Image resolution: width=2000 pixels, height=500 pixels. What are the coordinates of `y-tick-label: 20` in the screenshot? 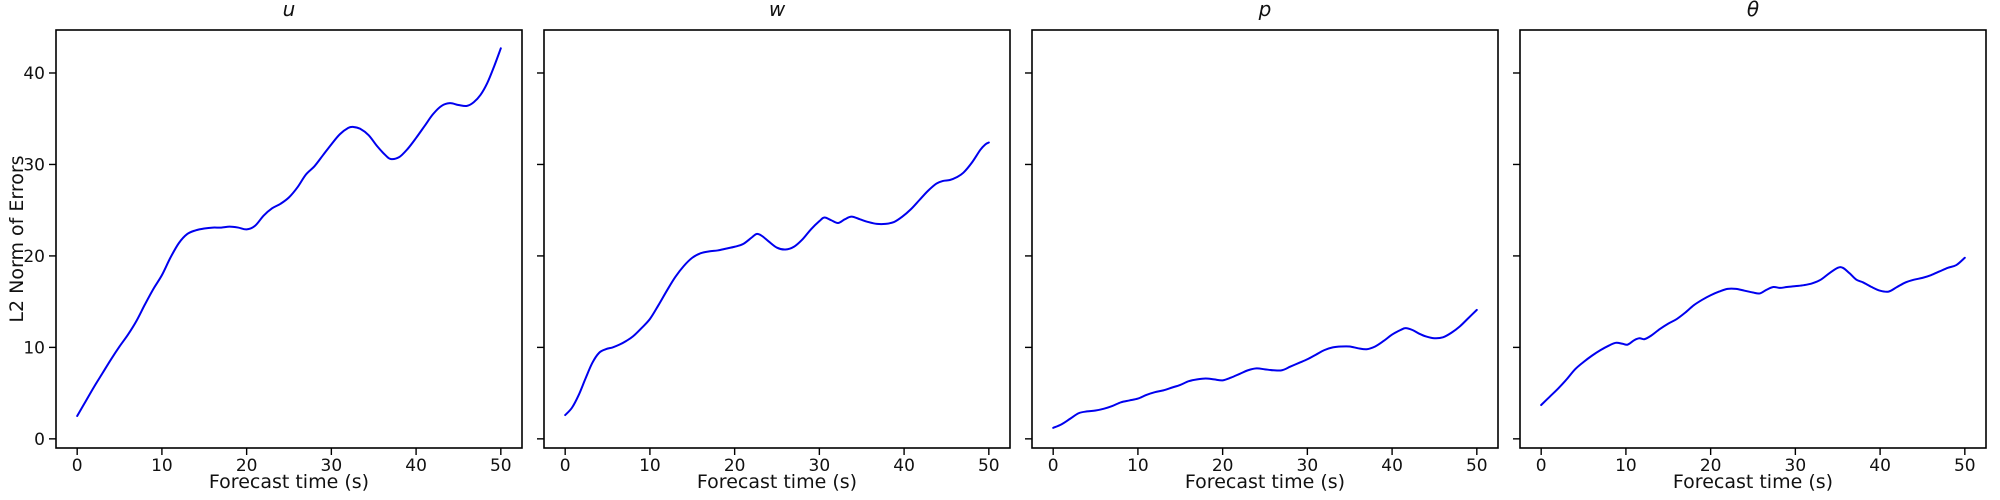 It's located at (34, 257).